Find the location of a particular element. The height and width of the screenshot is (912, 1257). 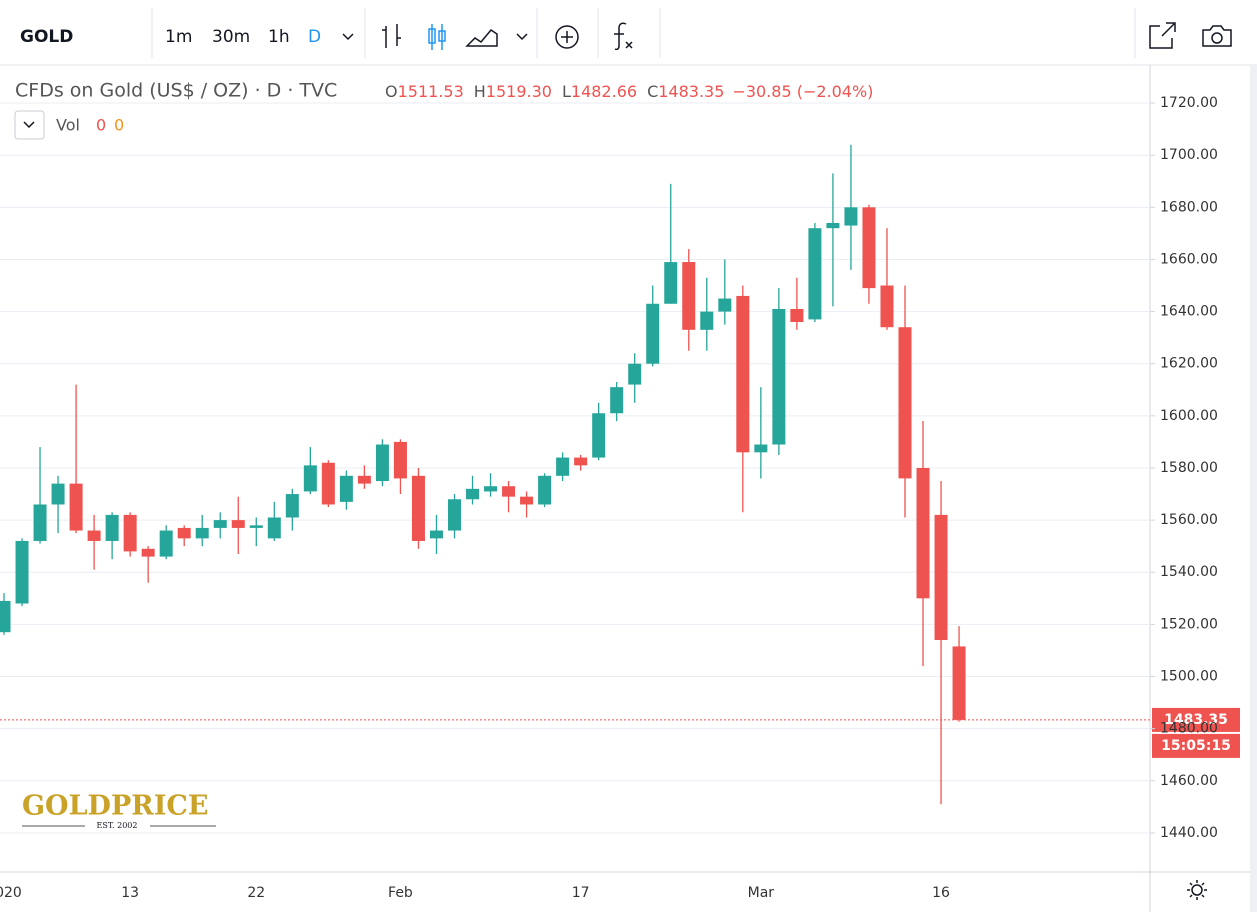

legend-item: C is located at coordinates (652, 91).